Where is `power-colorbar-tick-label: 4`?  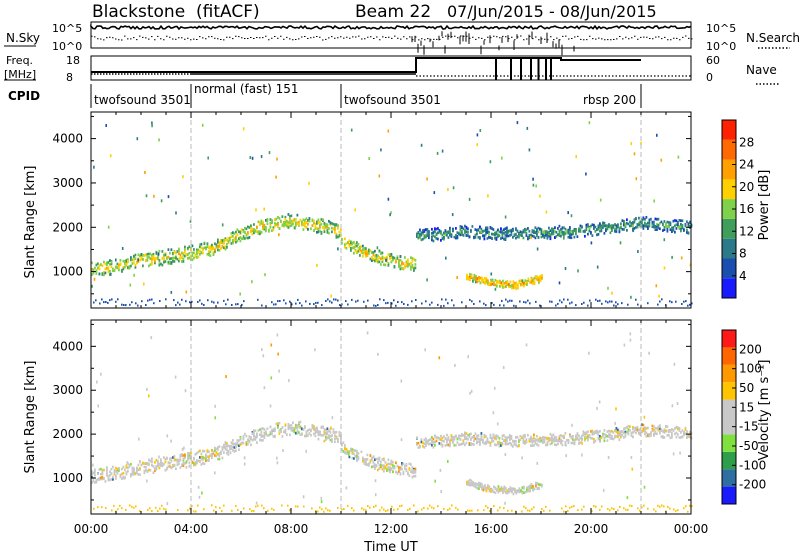
power-colorbar-tick-label: 4 is located at coordinates (743, 276).